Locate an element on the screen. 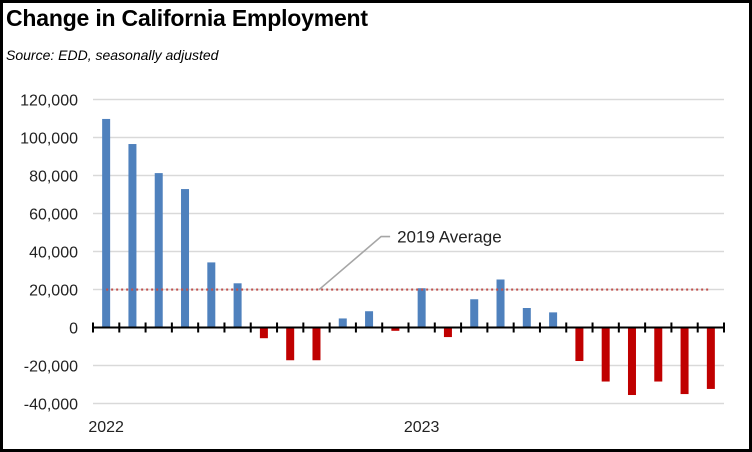  x-tick-label: 2022 is located at coordinates (106, 427).